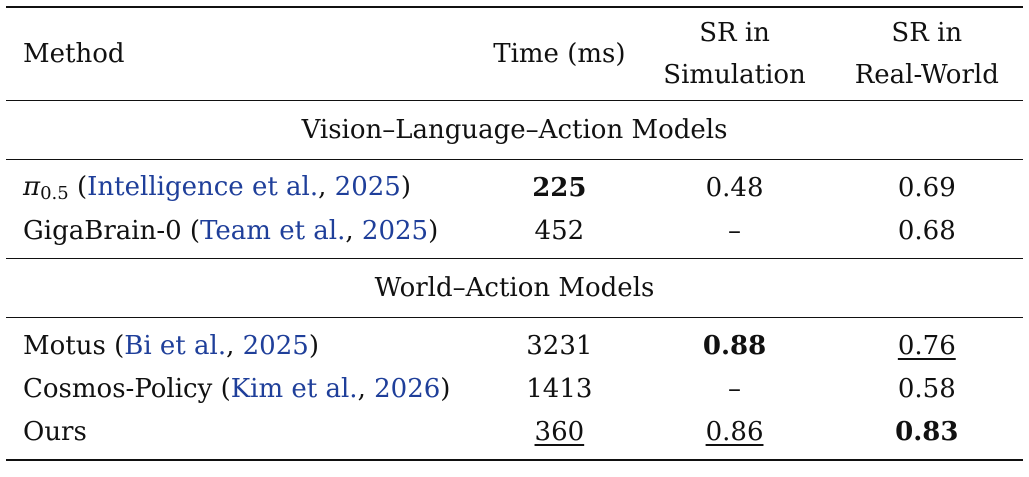 Image resolution: width=1029 pixels, height=477 pixels. I want to click on citation-year-link: 2026, so click(407, 388).